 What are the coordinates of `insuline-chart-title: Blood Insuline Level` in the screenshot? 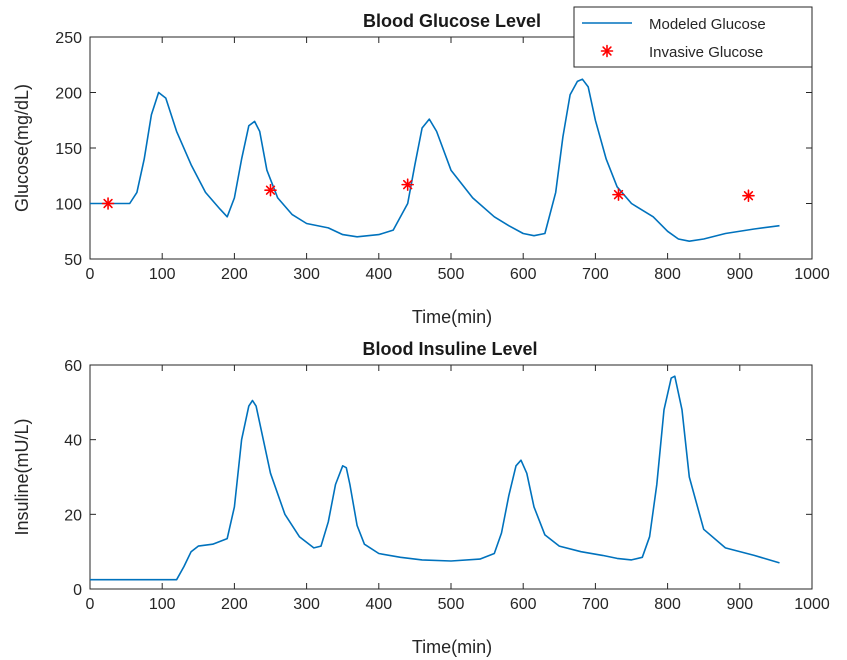 It's located at (449, 349).